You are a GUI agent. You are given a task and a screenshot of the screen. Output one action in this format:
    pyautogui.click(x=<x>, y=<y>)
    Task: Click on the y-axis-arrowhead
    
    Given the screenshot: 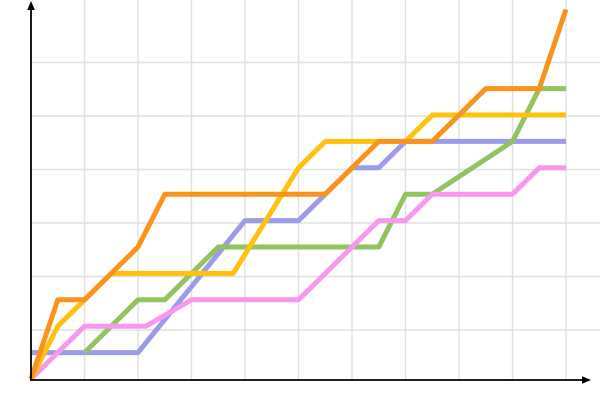 What is the action you would take?
    pyautogui.click(x=31, y=5)
    